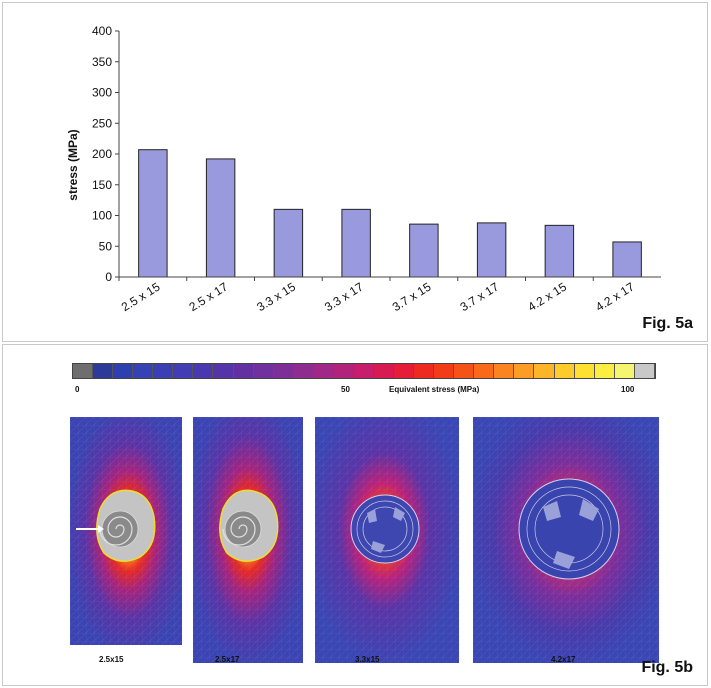 This screenshot has width=711, height=688. I want to click on y-tick-label: 400, so click(102, 31).